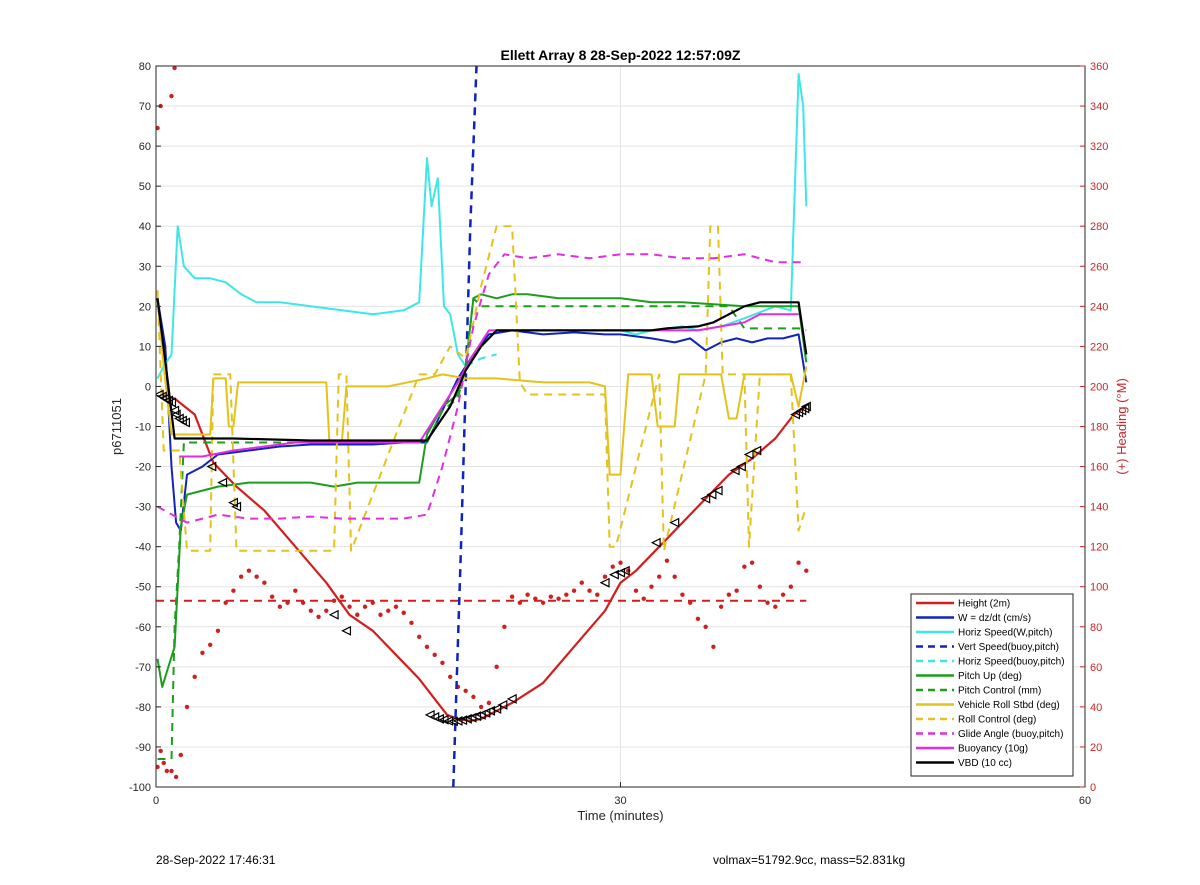 The width and height of the screenshot is (1200, 885). I want to click on y2-axis-label: (+) Heading (°M), so click(1121, 426).